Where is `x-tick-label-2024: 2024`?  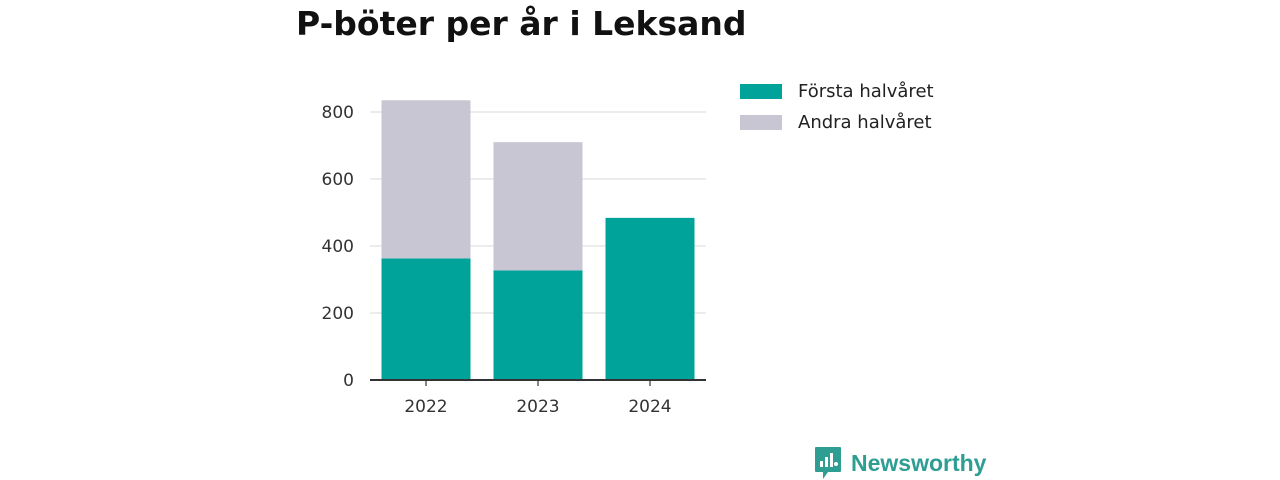
x-tick-label-2024: 2024 is located at coordinates (649, 407).